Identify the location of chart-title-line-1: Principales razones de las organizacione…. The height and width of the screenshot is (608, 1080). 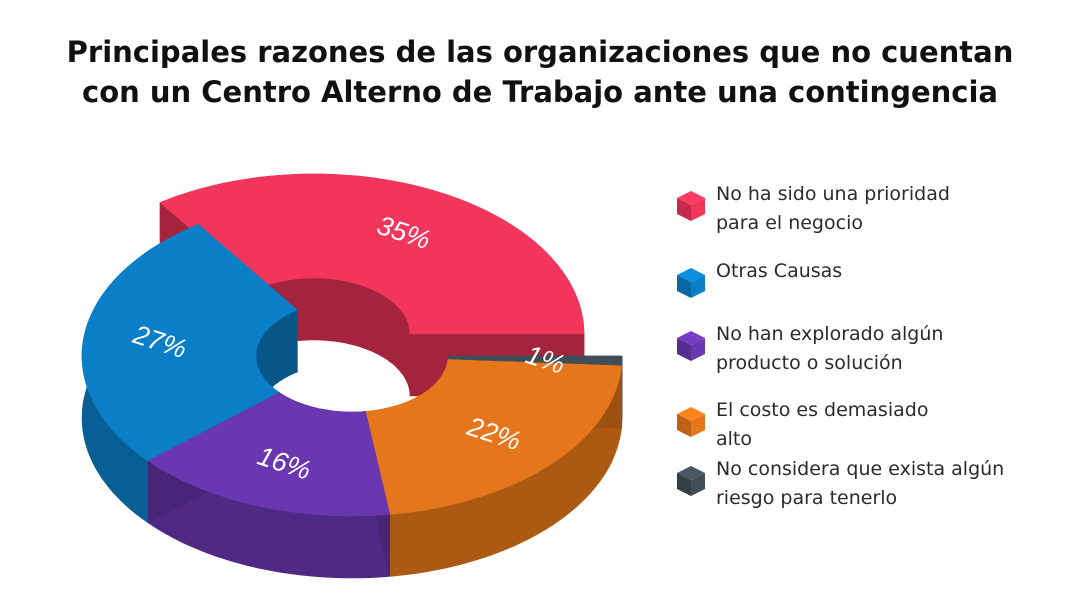
(540, 52).